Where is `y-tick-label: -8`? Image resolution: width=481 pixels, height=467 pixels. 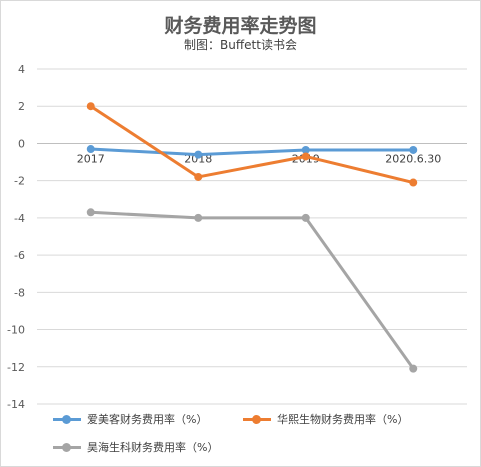 y-tick-label: -8 is located at coordinates (19, 292).